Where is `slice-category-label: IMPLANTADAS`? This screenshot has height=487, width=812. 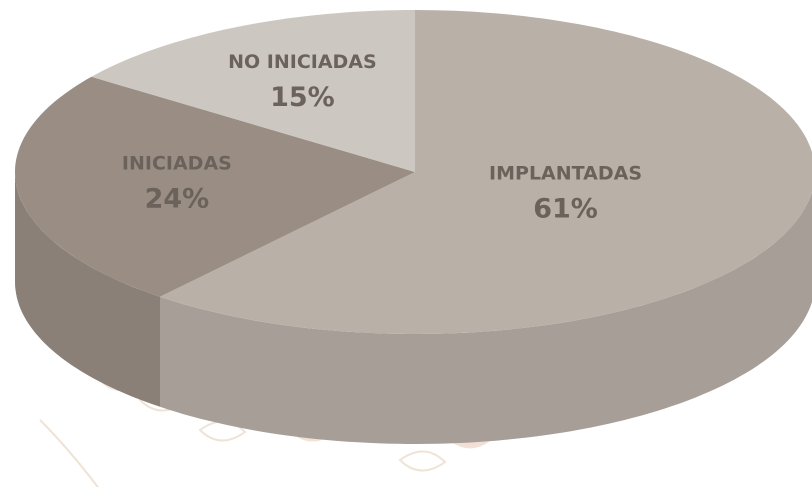 slice-category-label: IMPLANTADAS is located at coordinates (565, 173).